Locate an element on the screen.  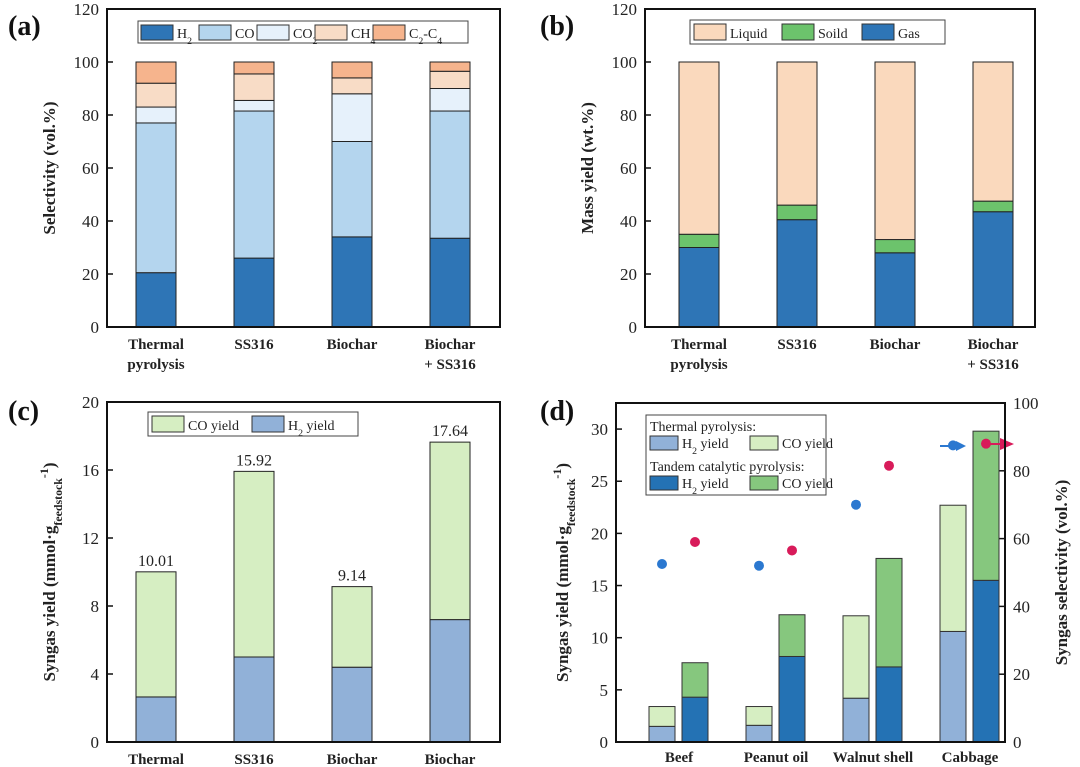
x-tick-label: Beef is located at coordinates (679, 758).